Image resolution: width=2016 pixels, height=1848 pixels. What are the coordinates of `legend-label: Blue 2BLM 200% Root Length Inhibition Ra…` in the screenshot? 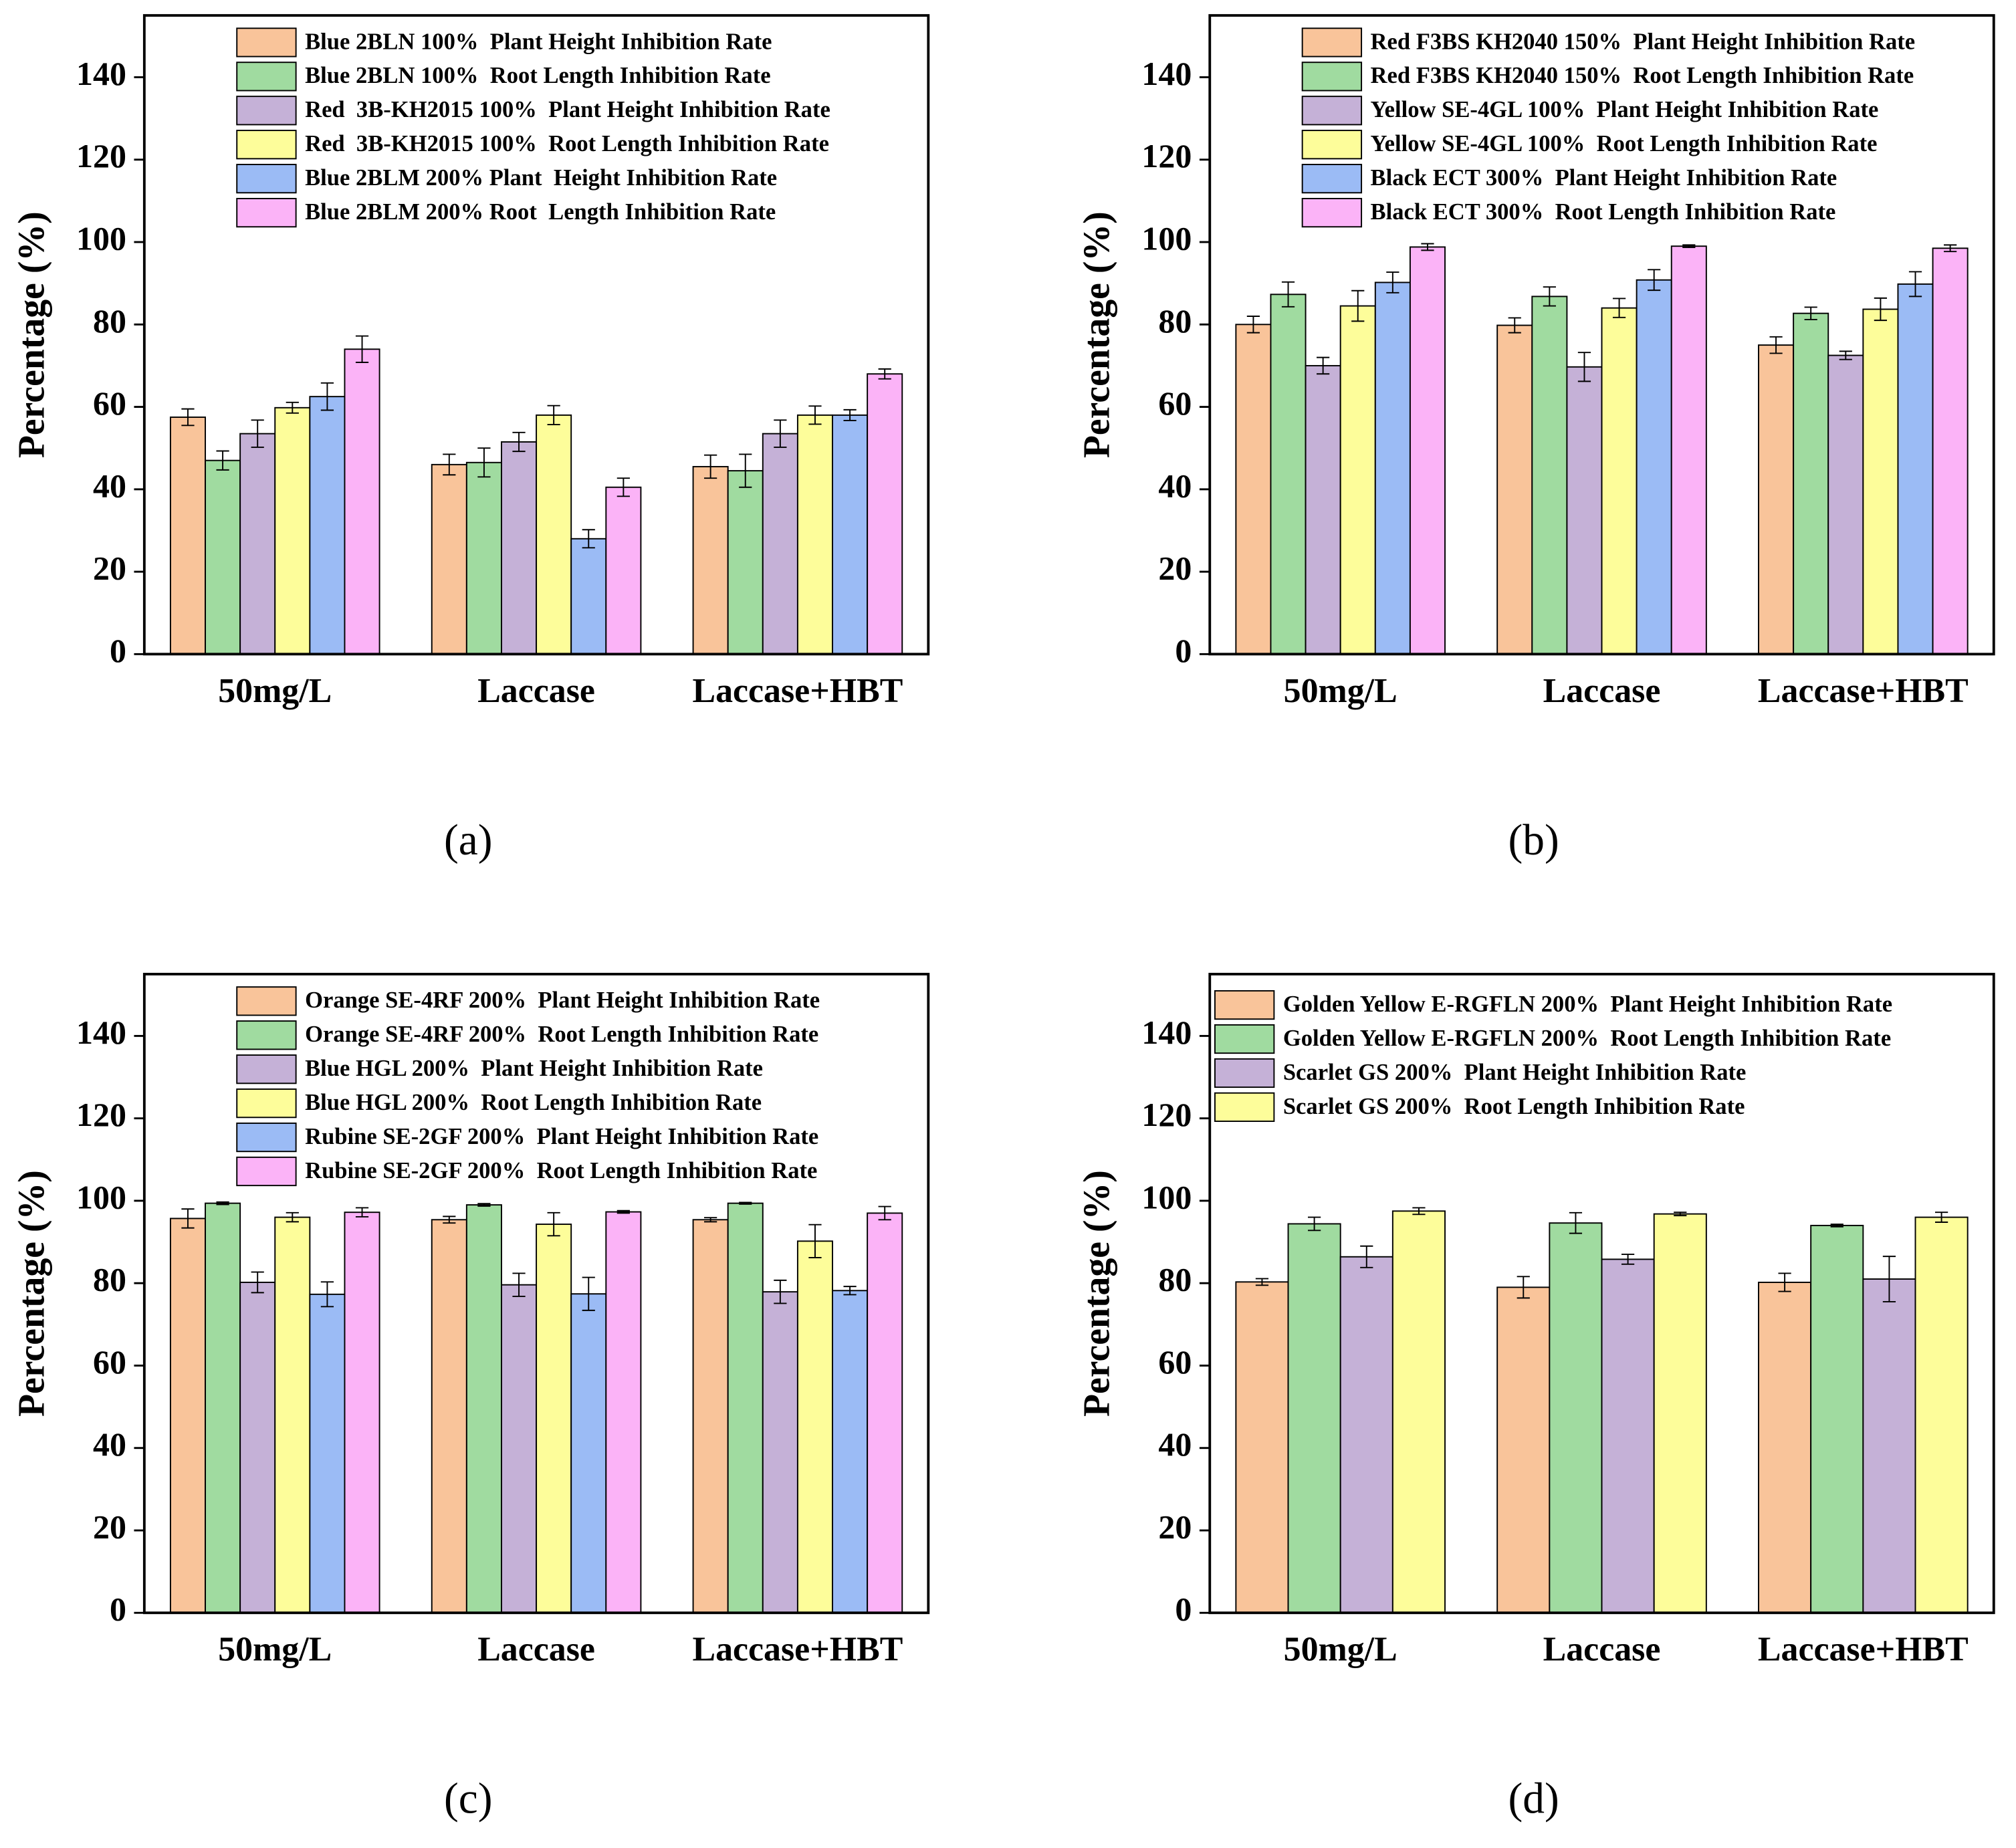 It's located at (540, 212).